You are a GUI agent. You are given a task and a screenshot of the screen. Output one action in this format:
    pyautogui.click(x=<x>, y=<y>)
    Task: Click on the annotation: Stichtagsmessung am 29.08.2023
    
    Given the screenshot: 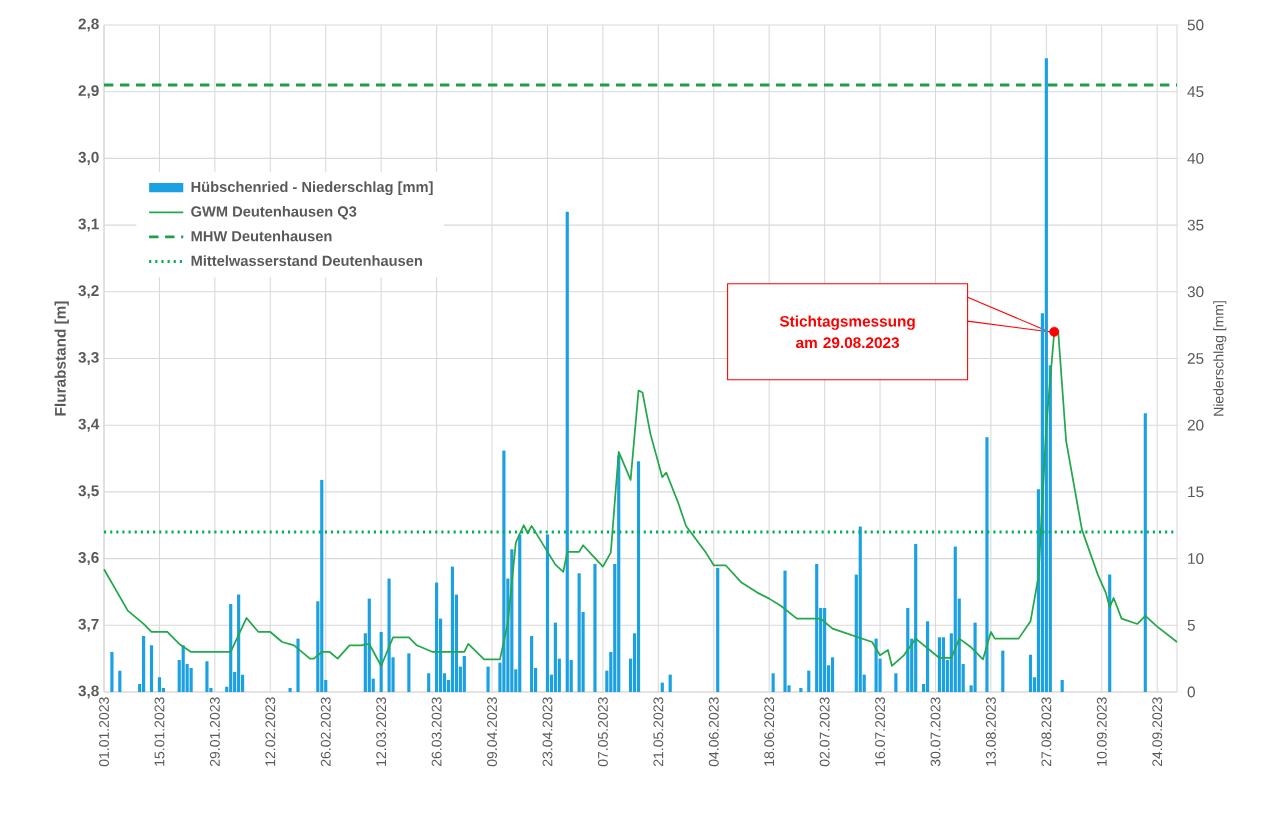 What is the action you would take?
    pyautogui.click(x=847, y=332)
    